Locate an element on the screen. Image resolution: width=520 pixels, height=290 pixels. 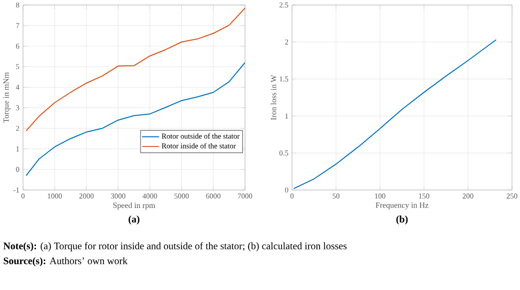
text: Note(s): (a) Torque for rotor inside and outside of the stator; (b) calculated iron losses is located at coordinates (175, 247).